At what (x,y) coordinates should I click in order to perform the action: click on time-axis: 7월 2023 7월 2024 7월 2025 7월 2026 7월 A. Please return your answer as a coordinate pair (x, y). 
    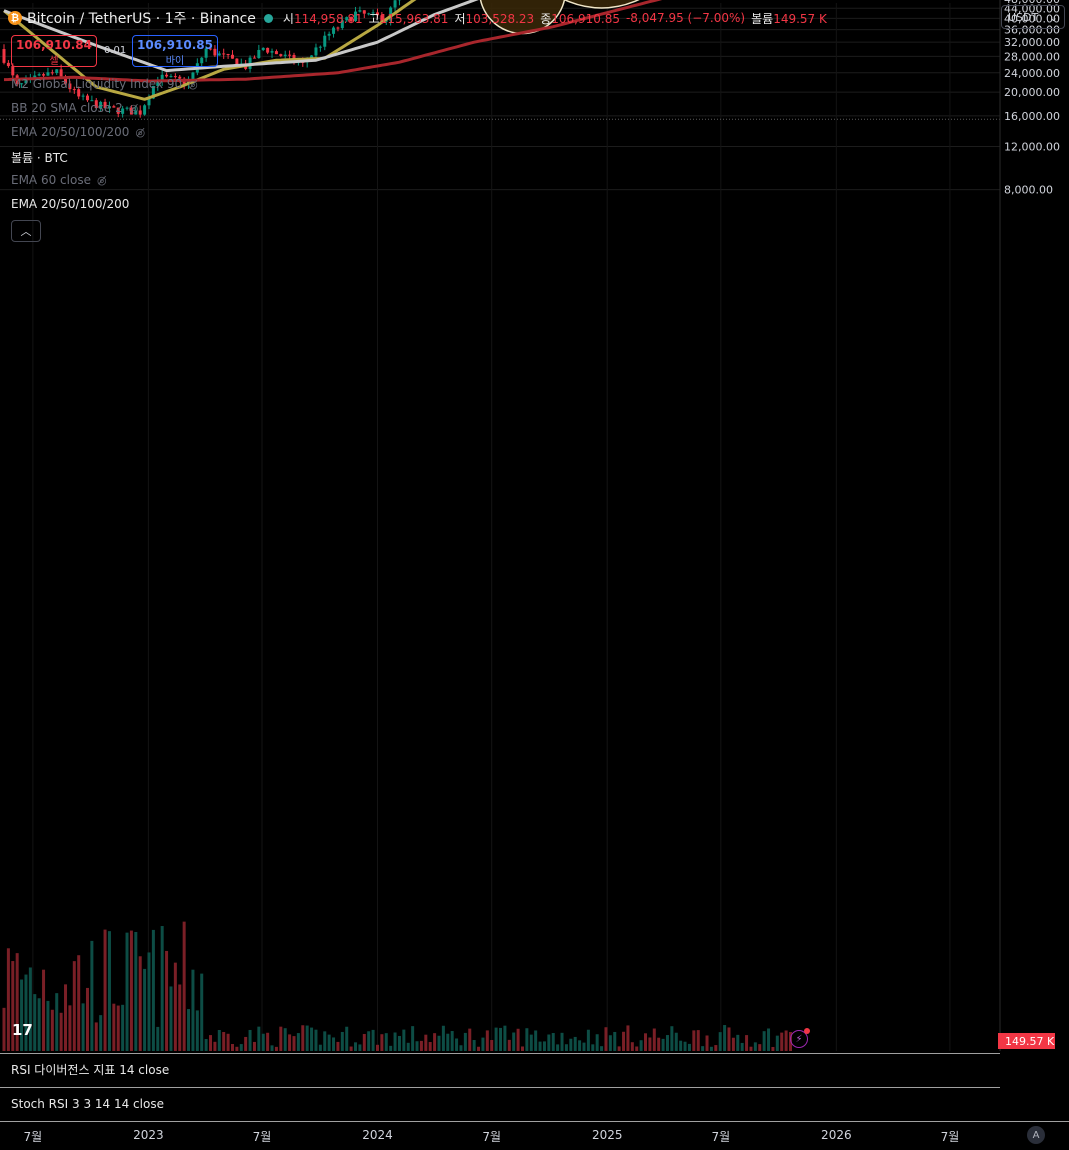
    Looking at the image, I should click on (534, 1135).